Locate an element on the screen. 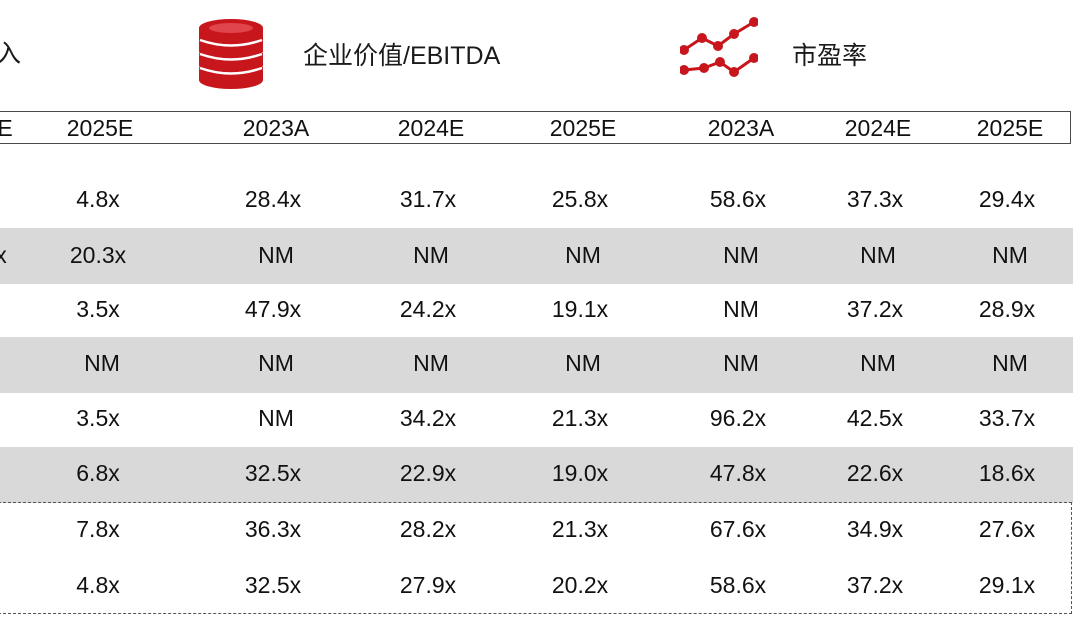 This screenshot has width=1080, height=622. table-cell: 27.9x is located at coordinates (428, 585).